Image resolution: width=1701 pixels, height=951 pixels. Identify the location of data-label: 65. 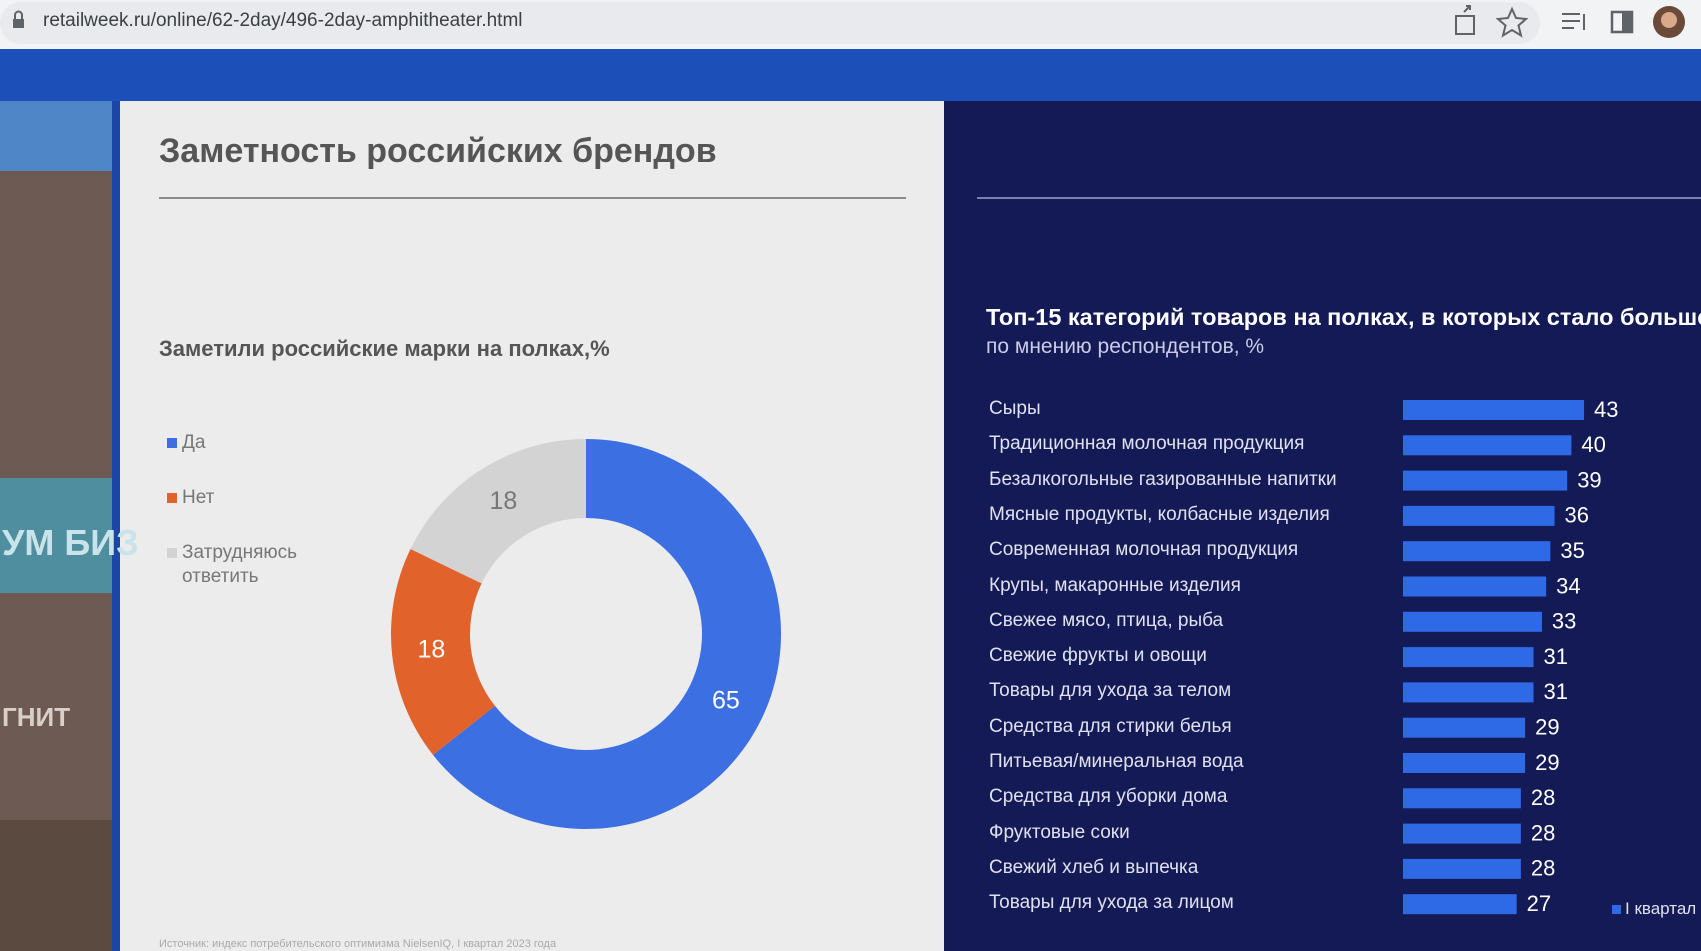
(726, 700).